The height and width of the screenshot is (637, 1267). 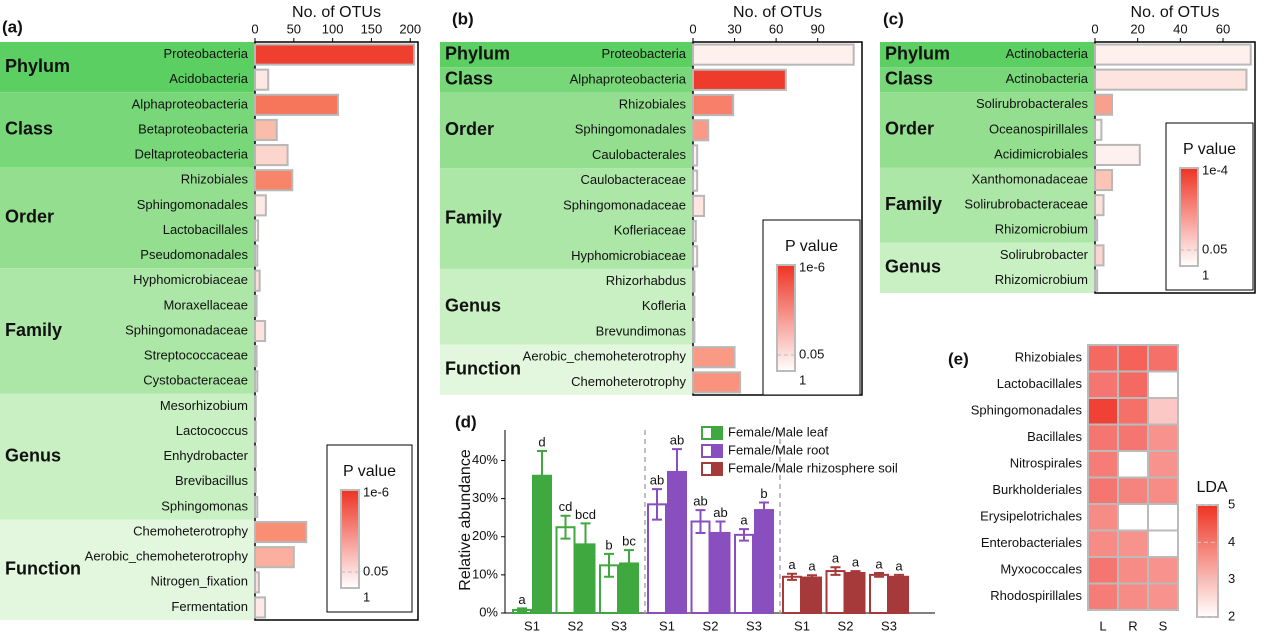 I want to click on category-label: Chemoheterotrophy, so click(x=628, y=381).